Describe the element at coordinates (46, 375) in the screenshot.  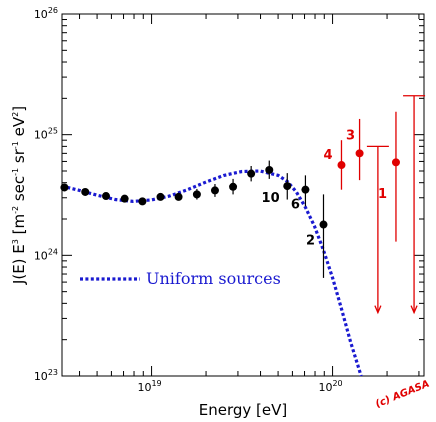
I see `y-tick-label: 1023` at that location.